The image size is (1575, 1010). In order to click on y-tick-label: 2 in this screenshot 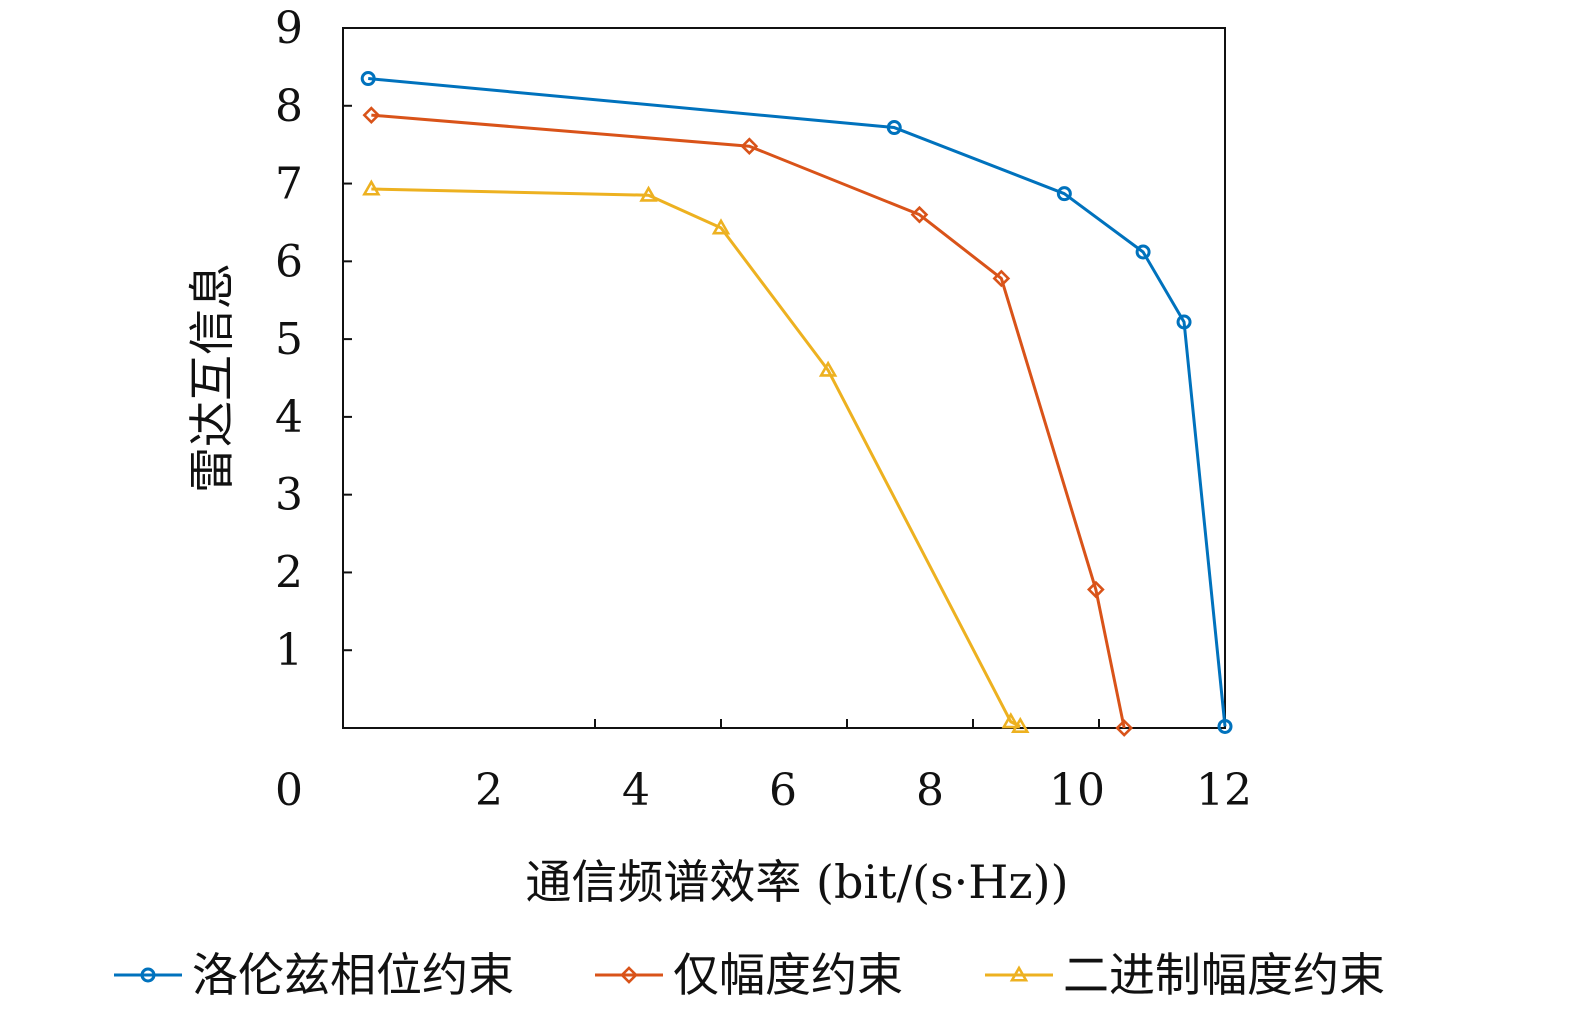, I will do `click(289, 572)`.